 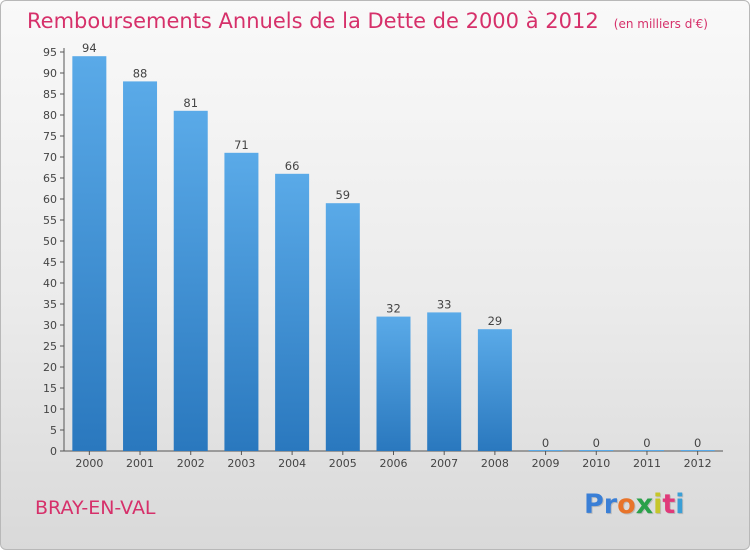 I want to click on x-tick-label: 2006, so click(x=394, y=463).